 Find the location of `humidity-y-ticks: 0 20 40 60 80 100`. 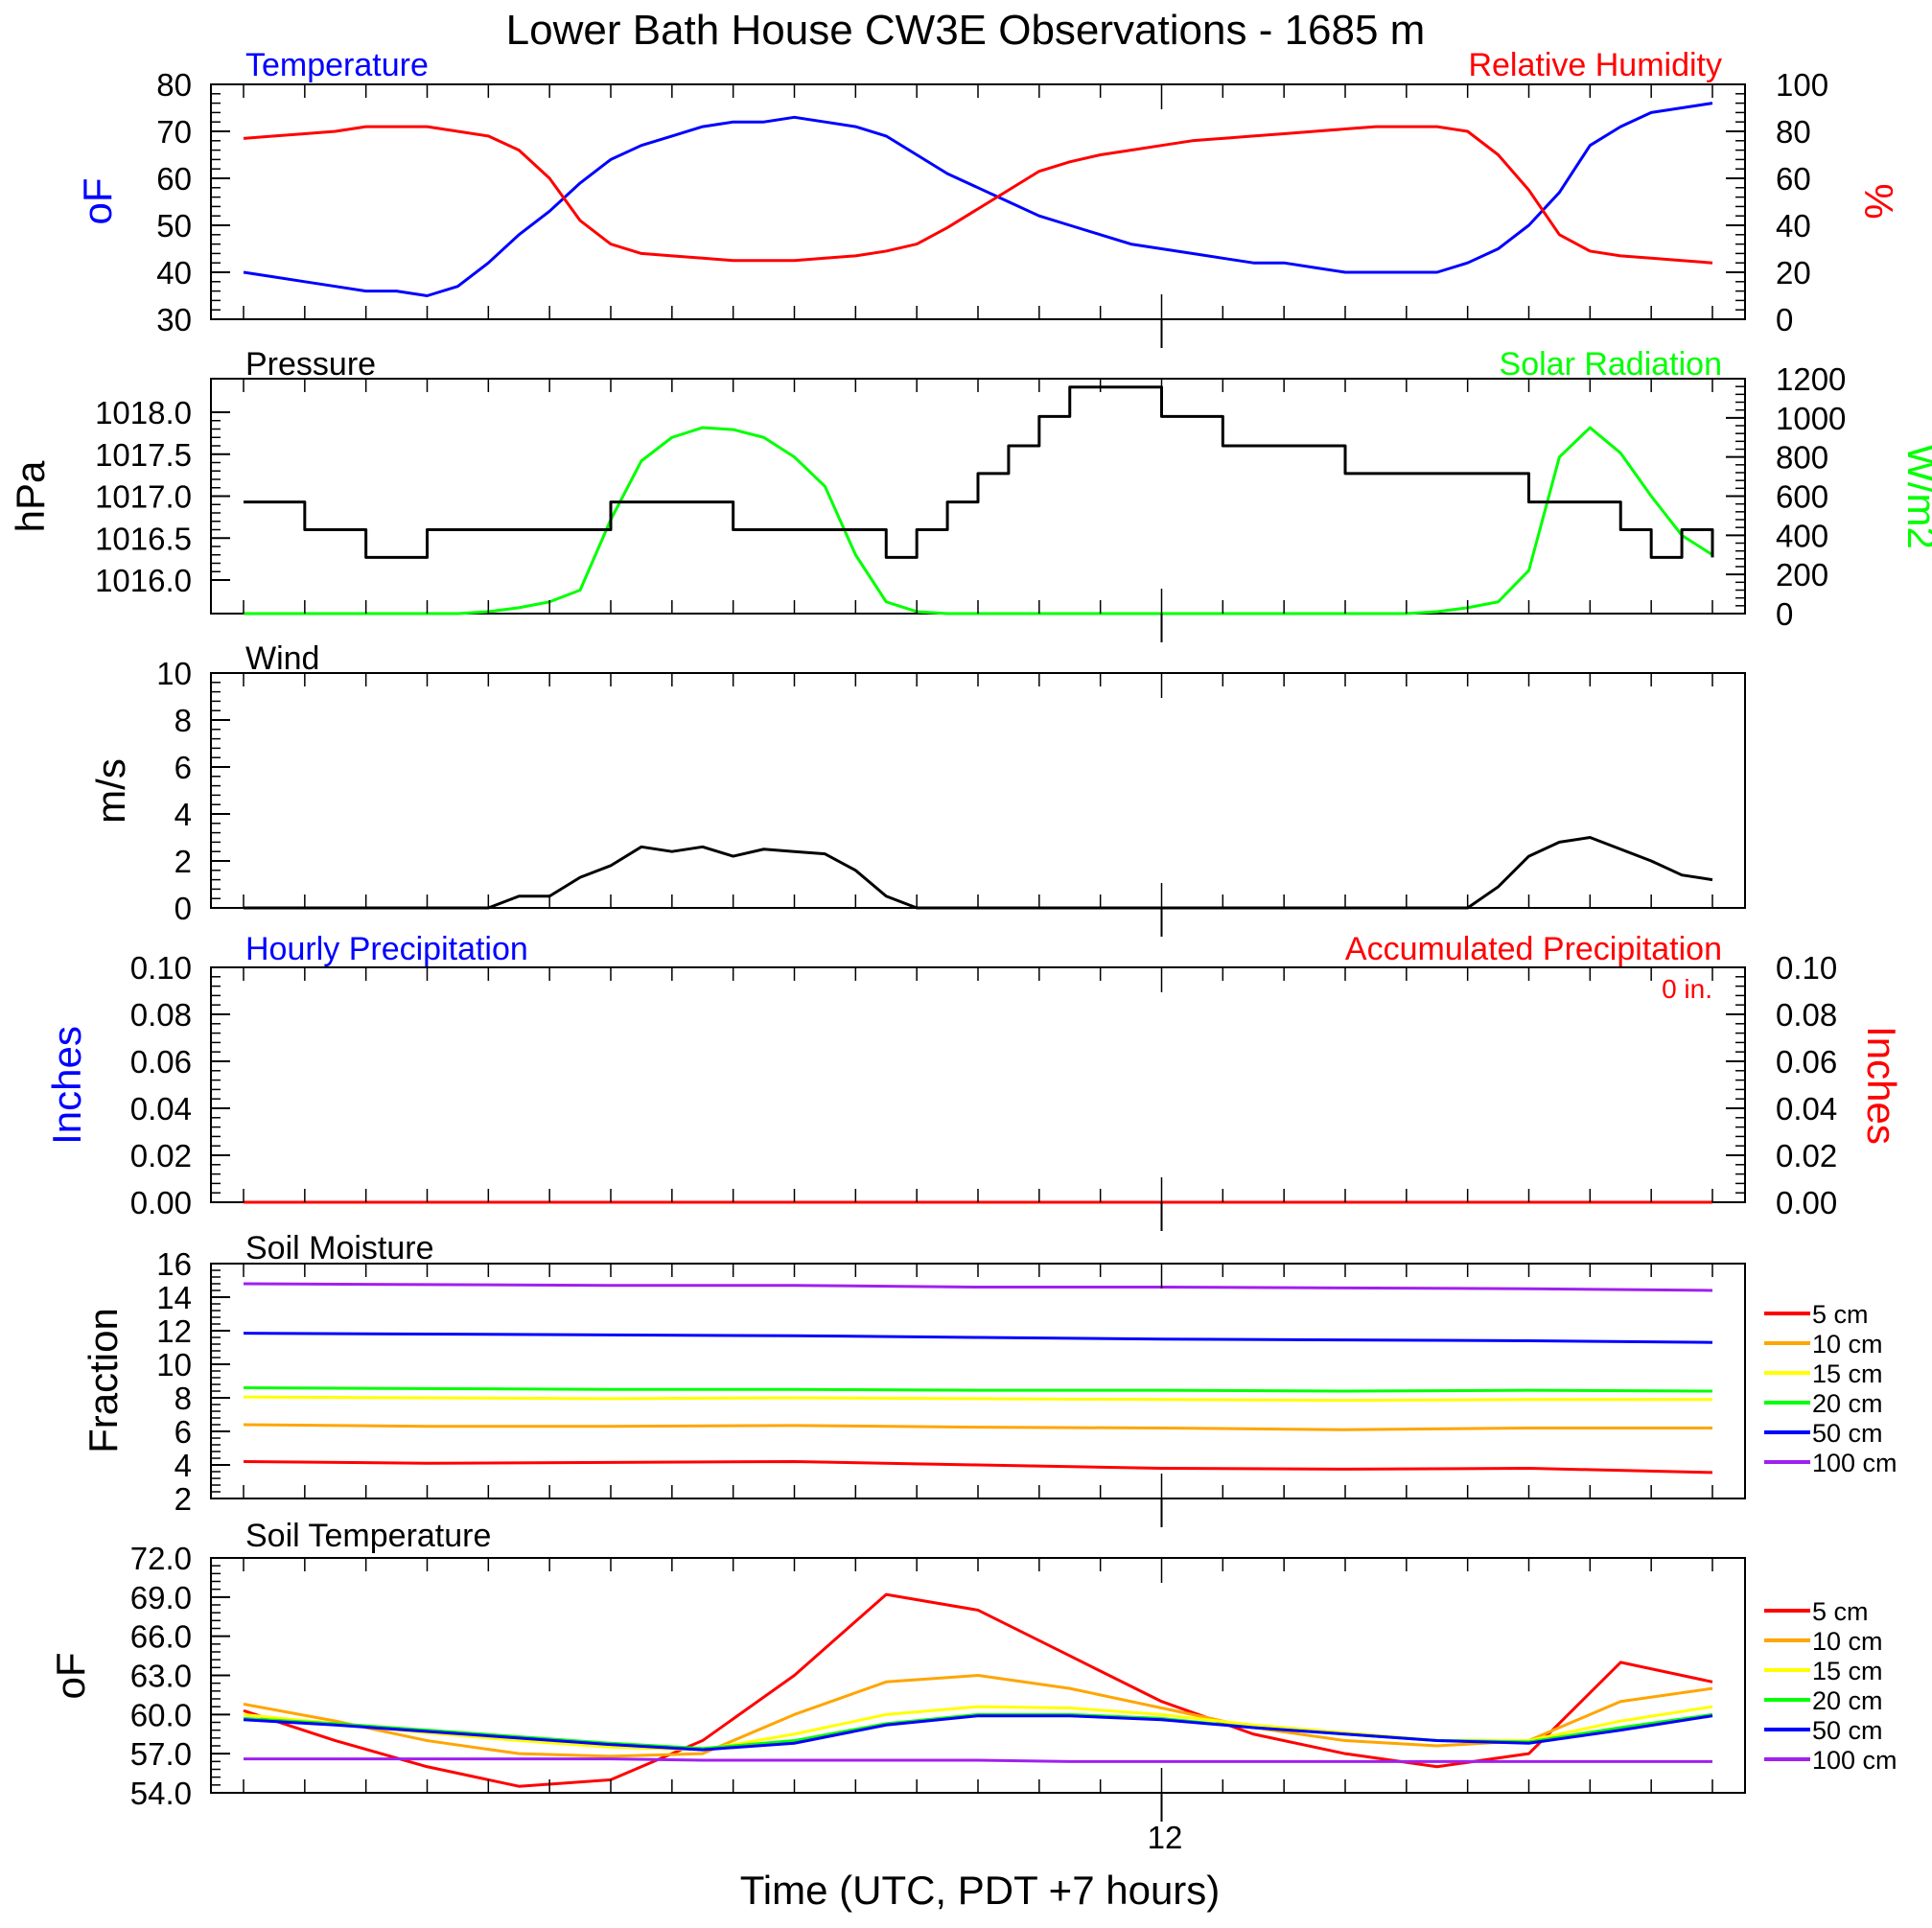

humidity-y-ticks: 0 20 40 60 80 100 is located at coordinates (1777, 202).